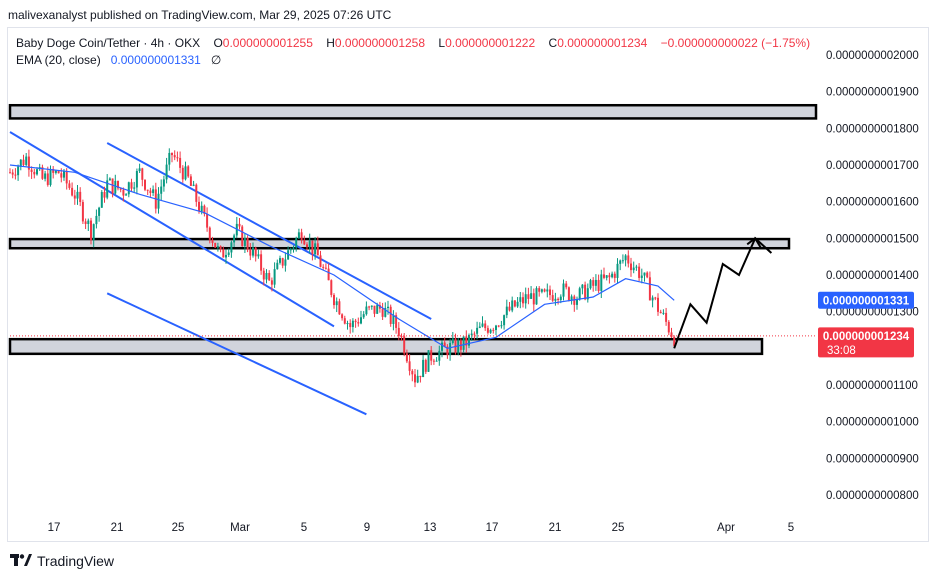  Describe the element at coordinates (442, 43) in the screenshot. I see `low-label: L` at that location.